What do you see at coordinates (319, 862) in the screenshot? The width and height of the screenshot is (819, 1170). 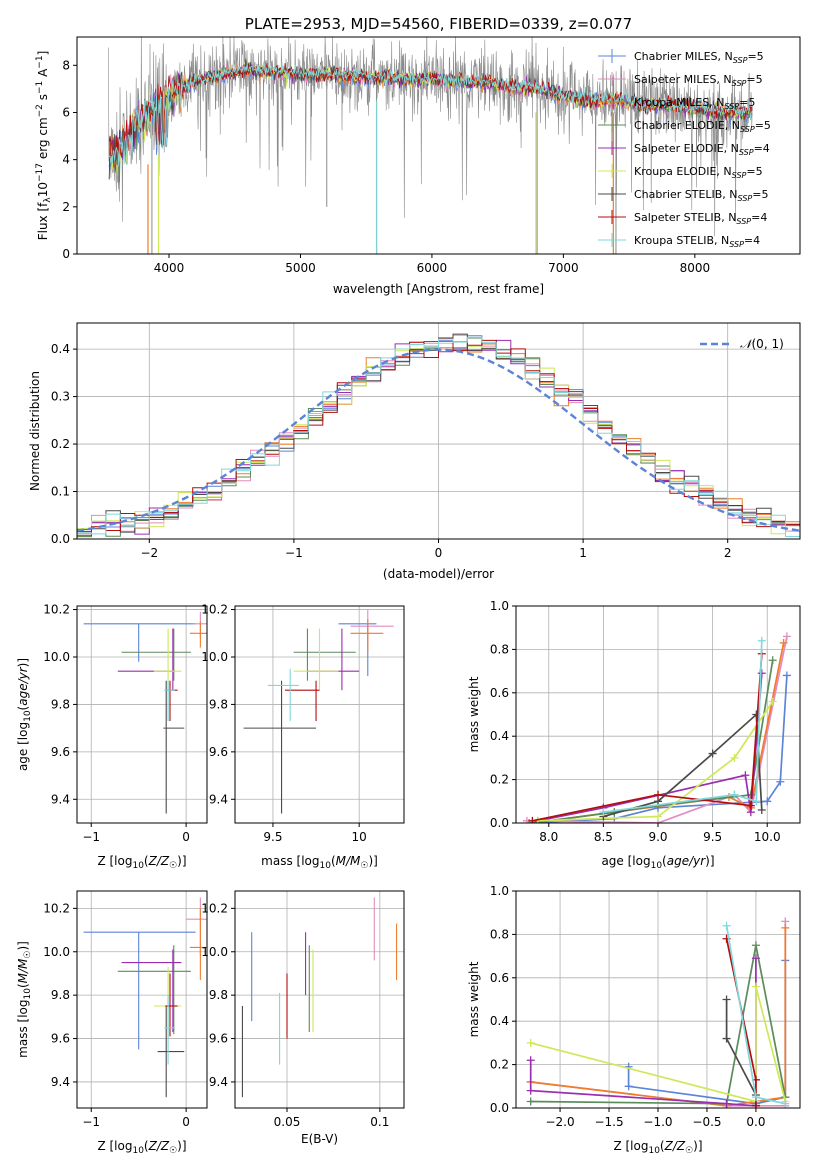 I see `x-axis-label: mass [log10(M/M☉)]` at bounding box center [319, 862].